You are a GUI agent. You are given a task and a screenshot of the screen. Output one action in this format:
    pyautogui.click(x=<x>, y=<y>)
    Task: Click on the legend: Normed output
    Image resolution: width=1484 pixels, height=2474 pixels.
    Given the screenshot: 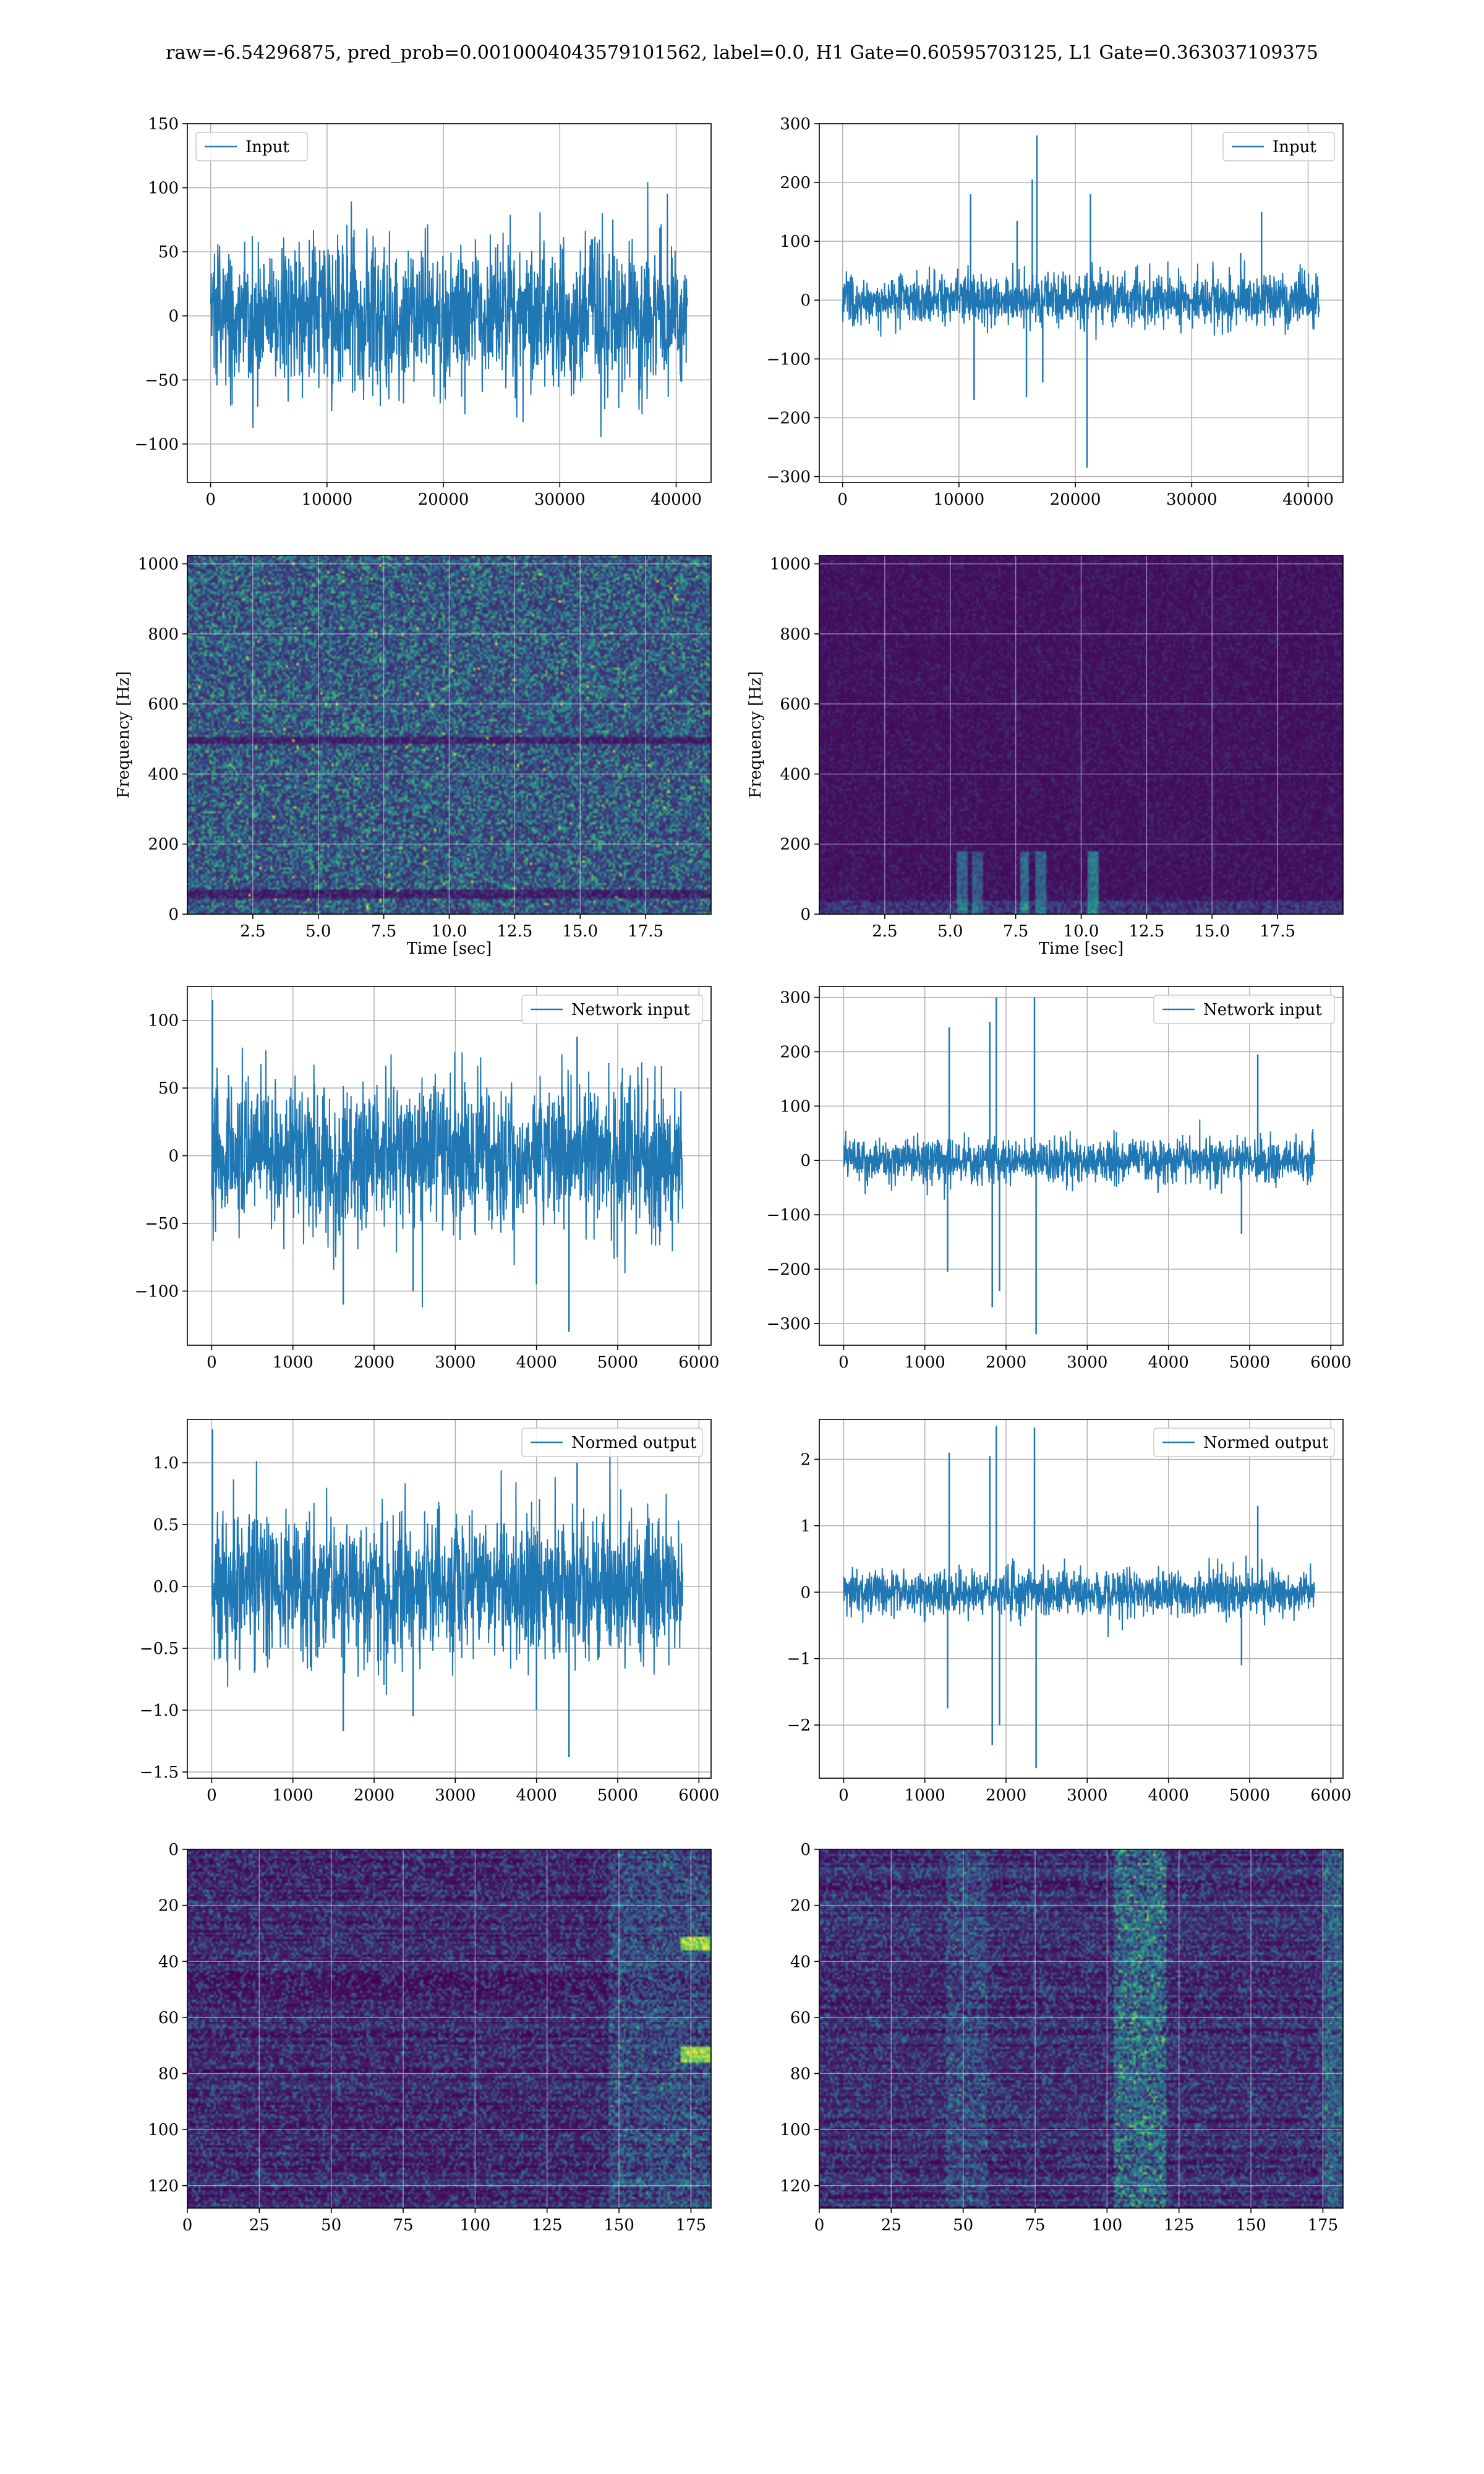 What is the action you would take?
    pyautogui.click(x=612, y=1442)
    